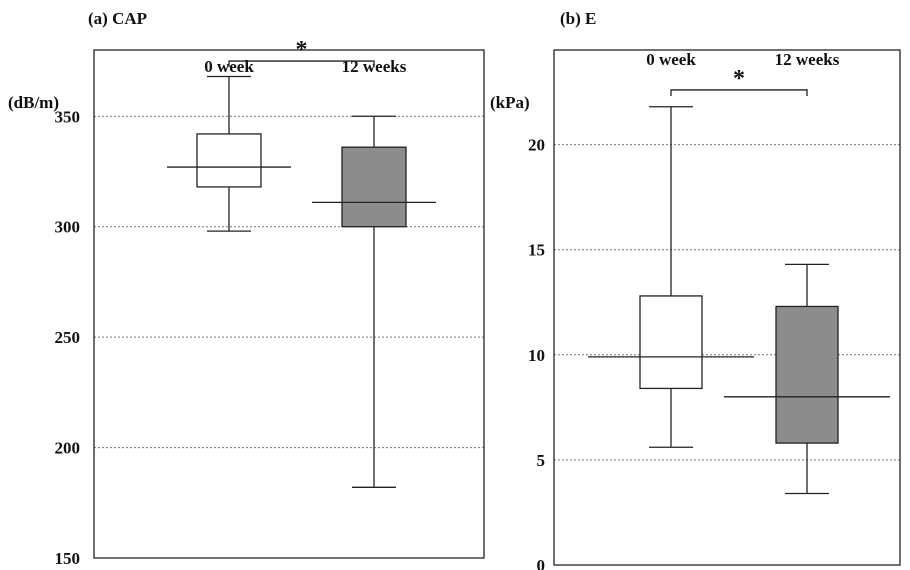 This screenshot has width=910, height=570. I want to click on y-tick-label: 350, so click(68, 116).